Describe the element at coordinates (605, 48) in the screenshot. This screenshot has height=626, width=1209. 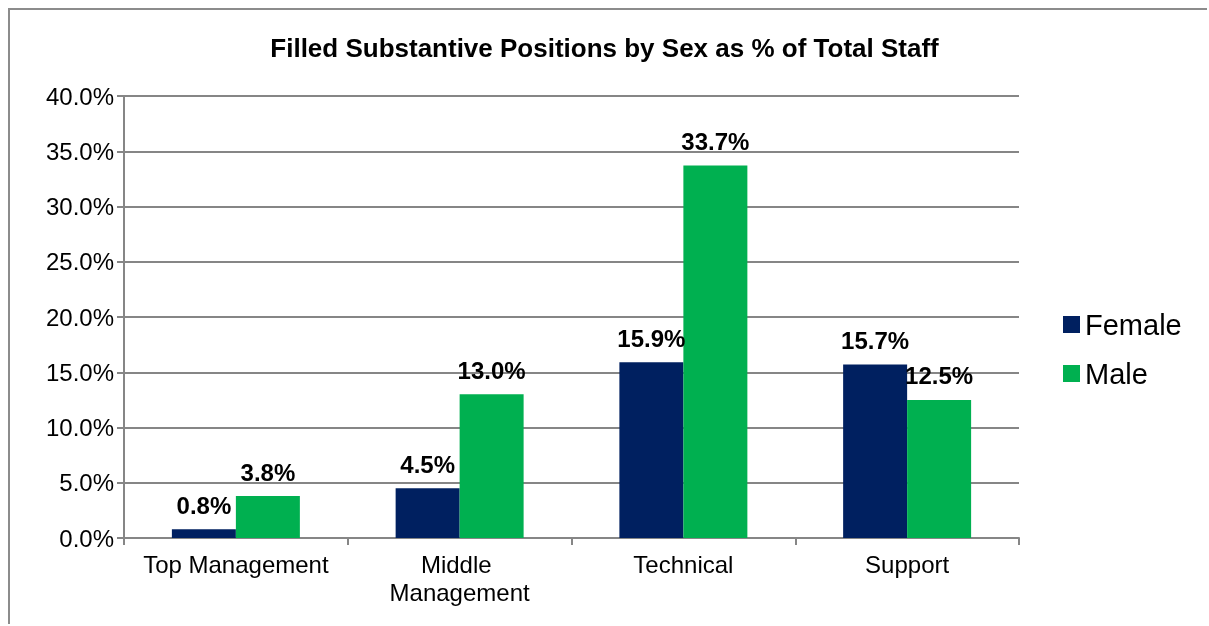
I see `chart-title: Filled Substantive Positions by Sex as % of Total Staff` at that location.